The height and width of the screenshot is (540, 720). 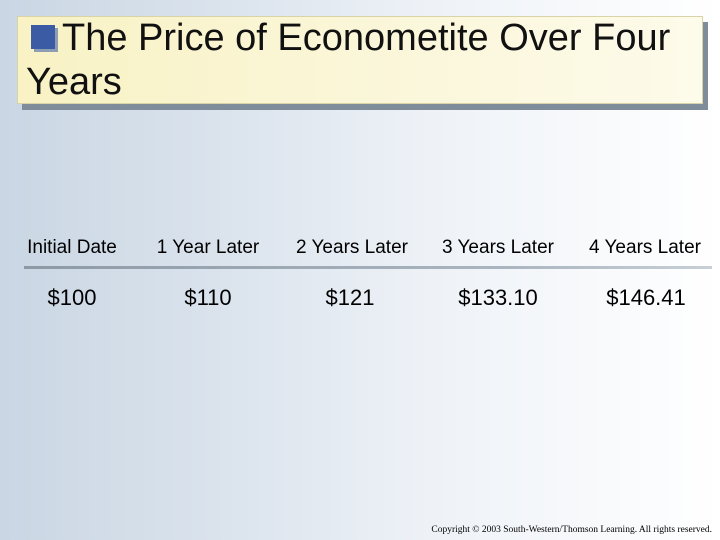 I want to click on table-header-initial: Initial Date, so click(x=72, y=247).